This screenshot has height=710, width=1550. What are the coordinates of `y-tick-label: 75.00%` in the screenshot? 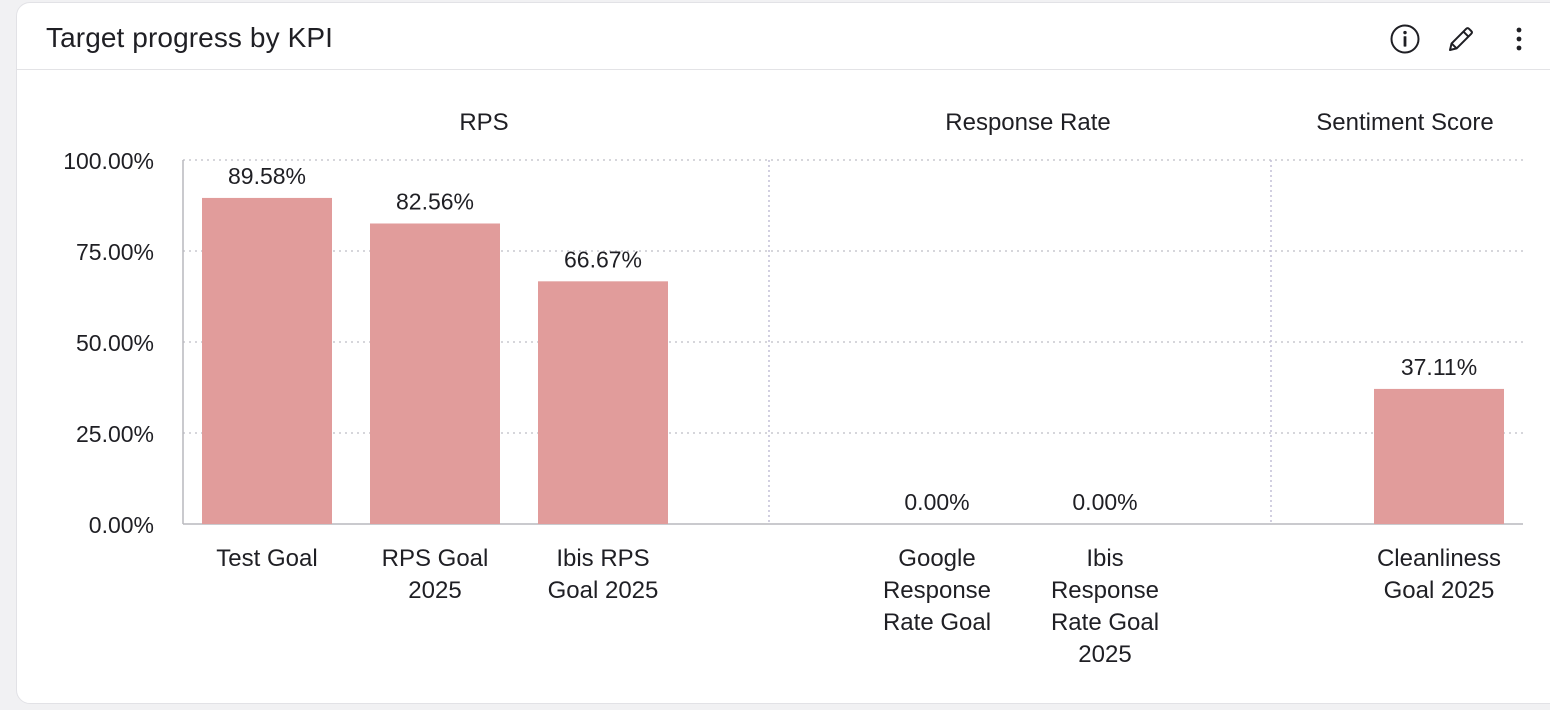 It's located at (115, 252).